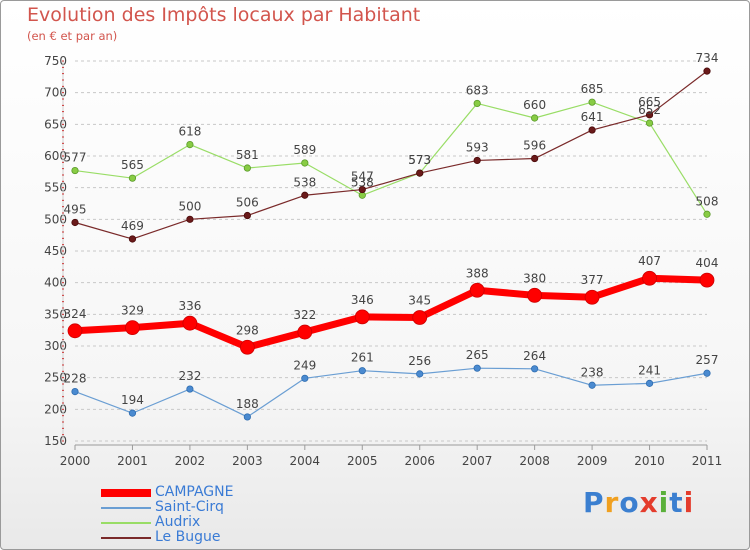 The image size is (750, 550). I want to click on logo-letter: x, so click(649, 502).